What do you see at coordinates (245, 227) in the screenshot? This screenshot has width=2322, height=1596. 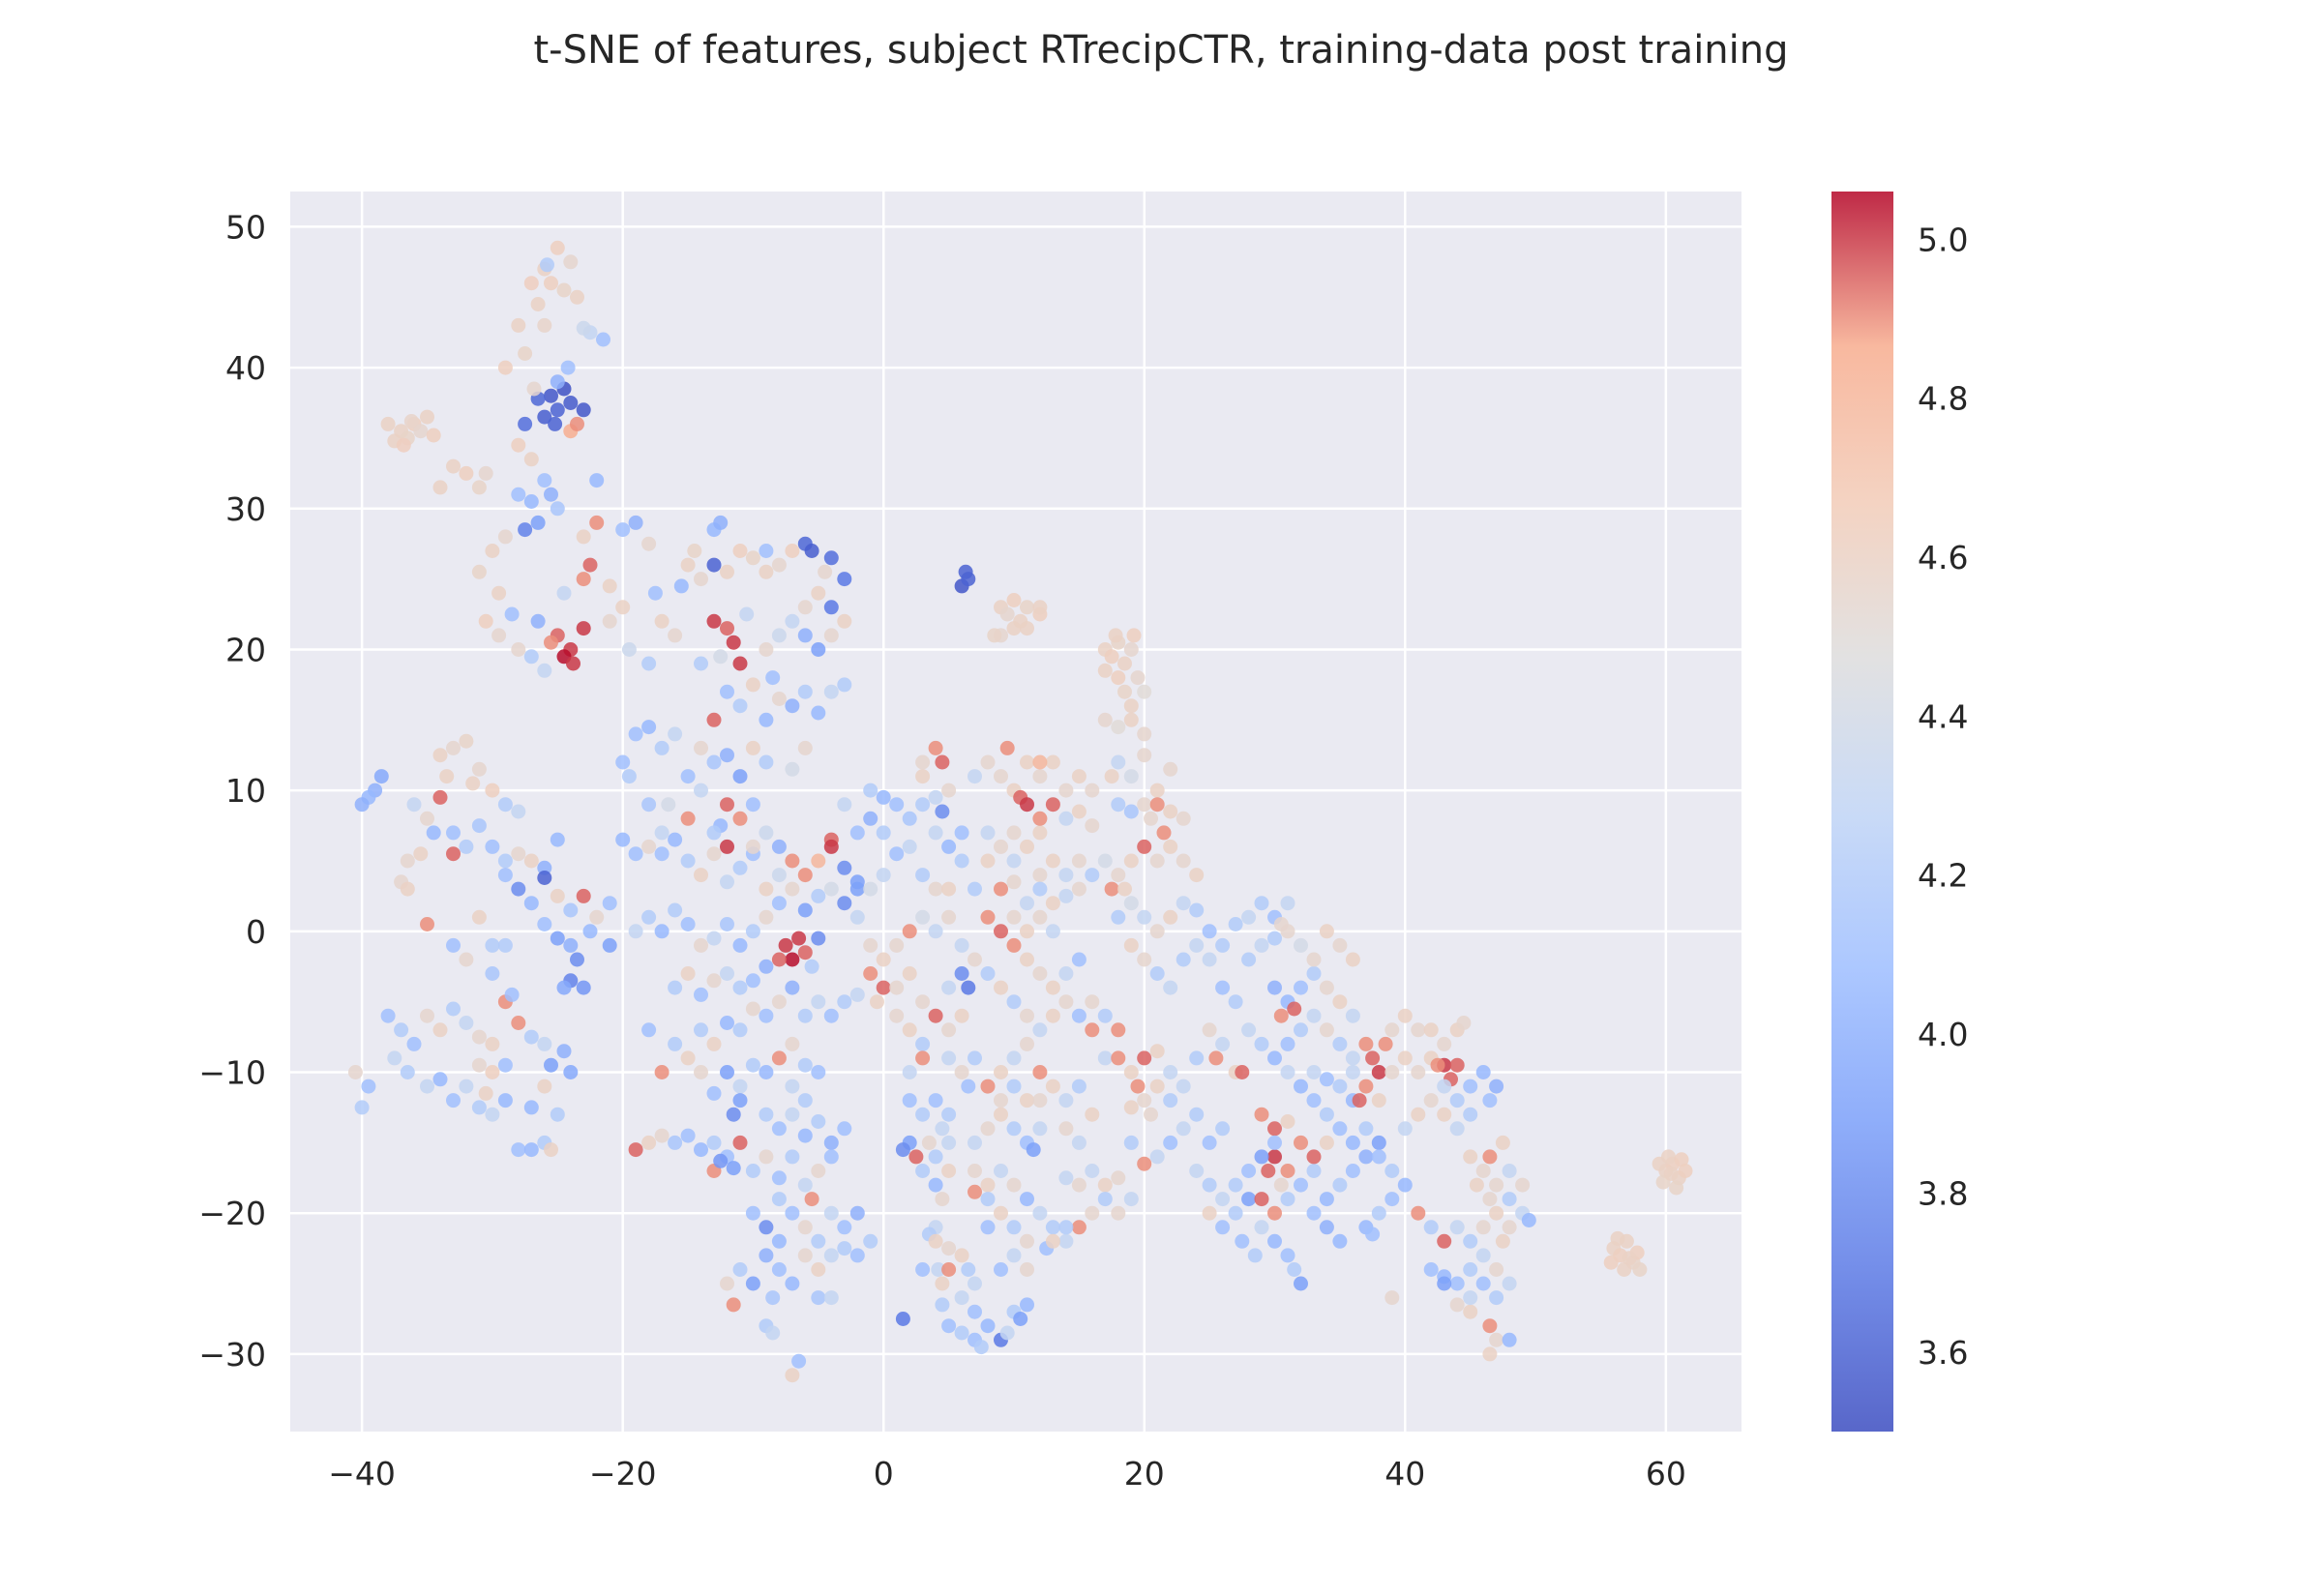 I see `y-tick-label: 50` at bounding box center [245, 227].